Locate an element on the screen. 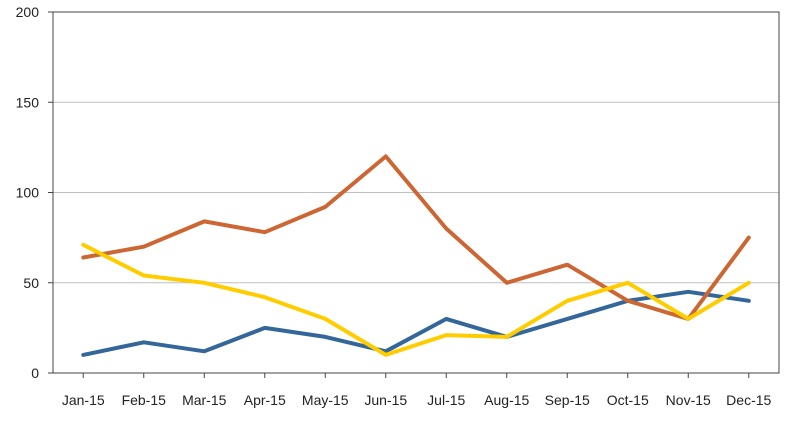 The height and width of the screenshot is (421, 794). y-tick-label: 50 is located at coordinates (31, 283).